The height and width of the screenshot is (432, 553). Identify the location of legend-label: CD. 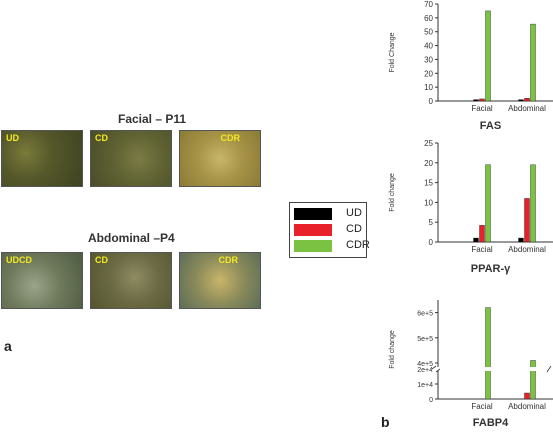
(354, 229).